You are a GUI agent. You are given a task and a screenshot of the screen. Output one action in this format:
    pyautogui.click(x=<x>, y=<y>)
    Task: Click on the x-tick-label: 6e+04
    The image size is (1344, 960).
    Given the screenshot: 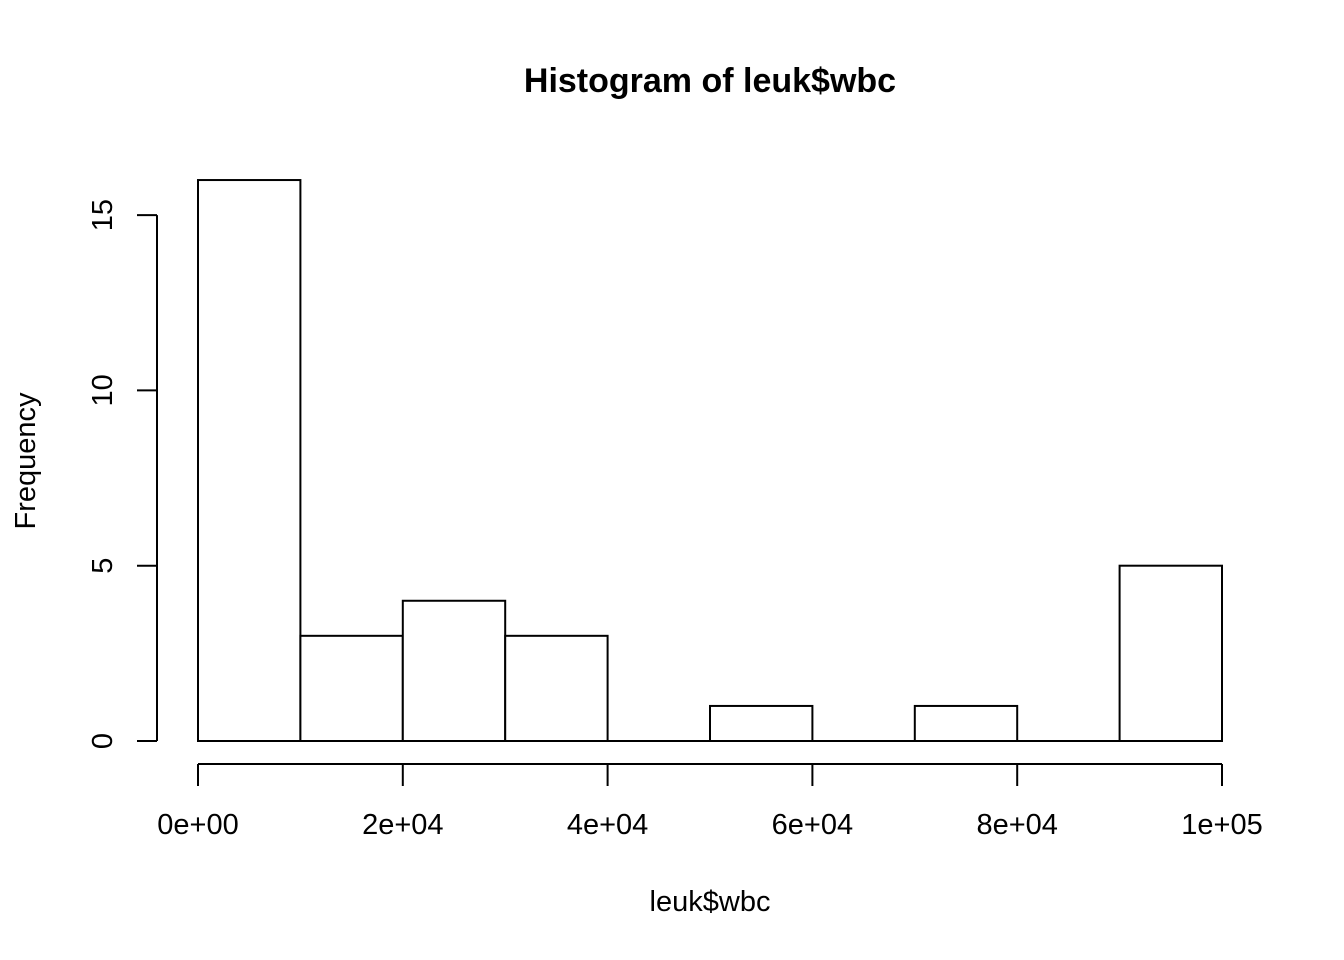 What is the action you would take?
    pyautogui.click(x=812, y=825)
    